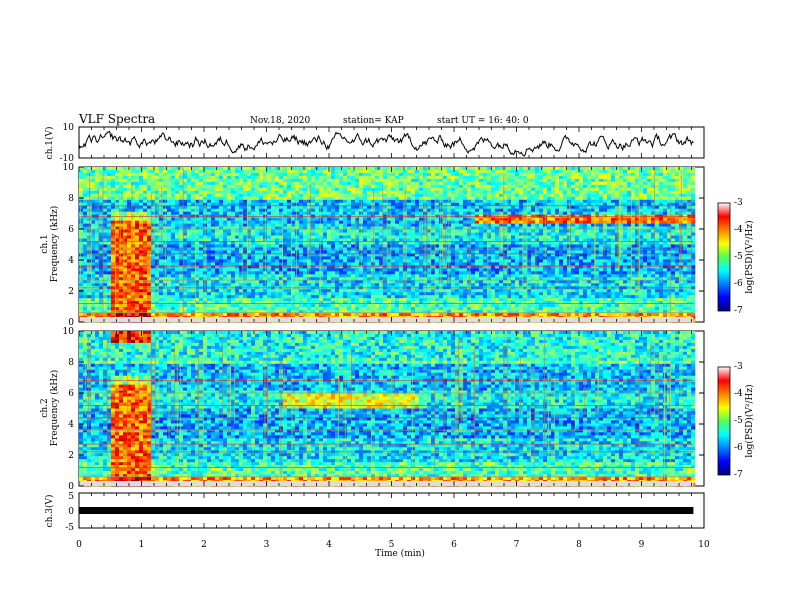  Describe the element at coordinates (54, 244) in the screenshot. I see `ch1-freq-ylabel: Frequency (kHz)` at that location.